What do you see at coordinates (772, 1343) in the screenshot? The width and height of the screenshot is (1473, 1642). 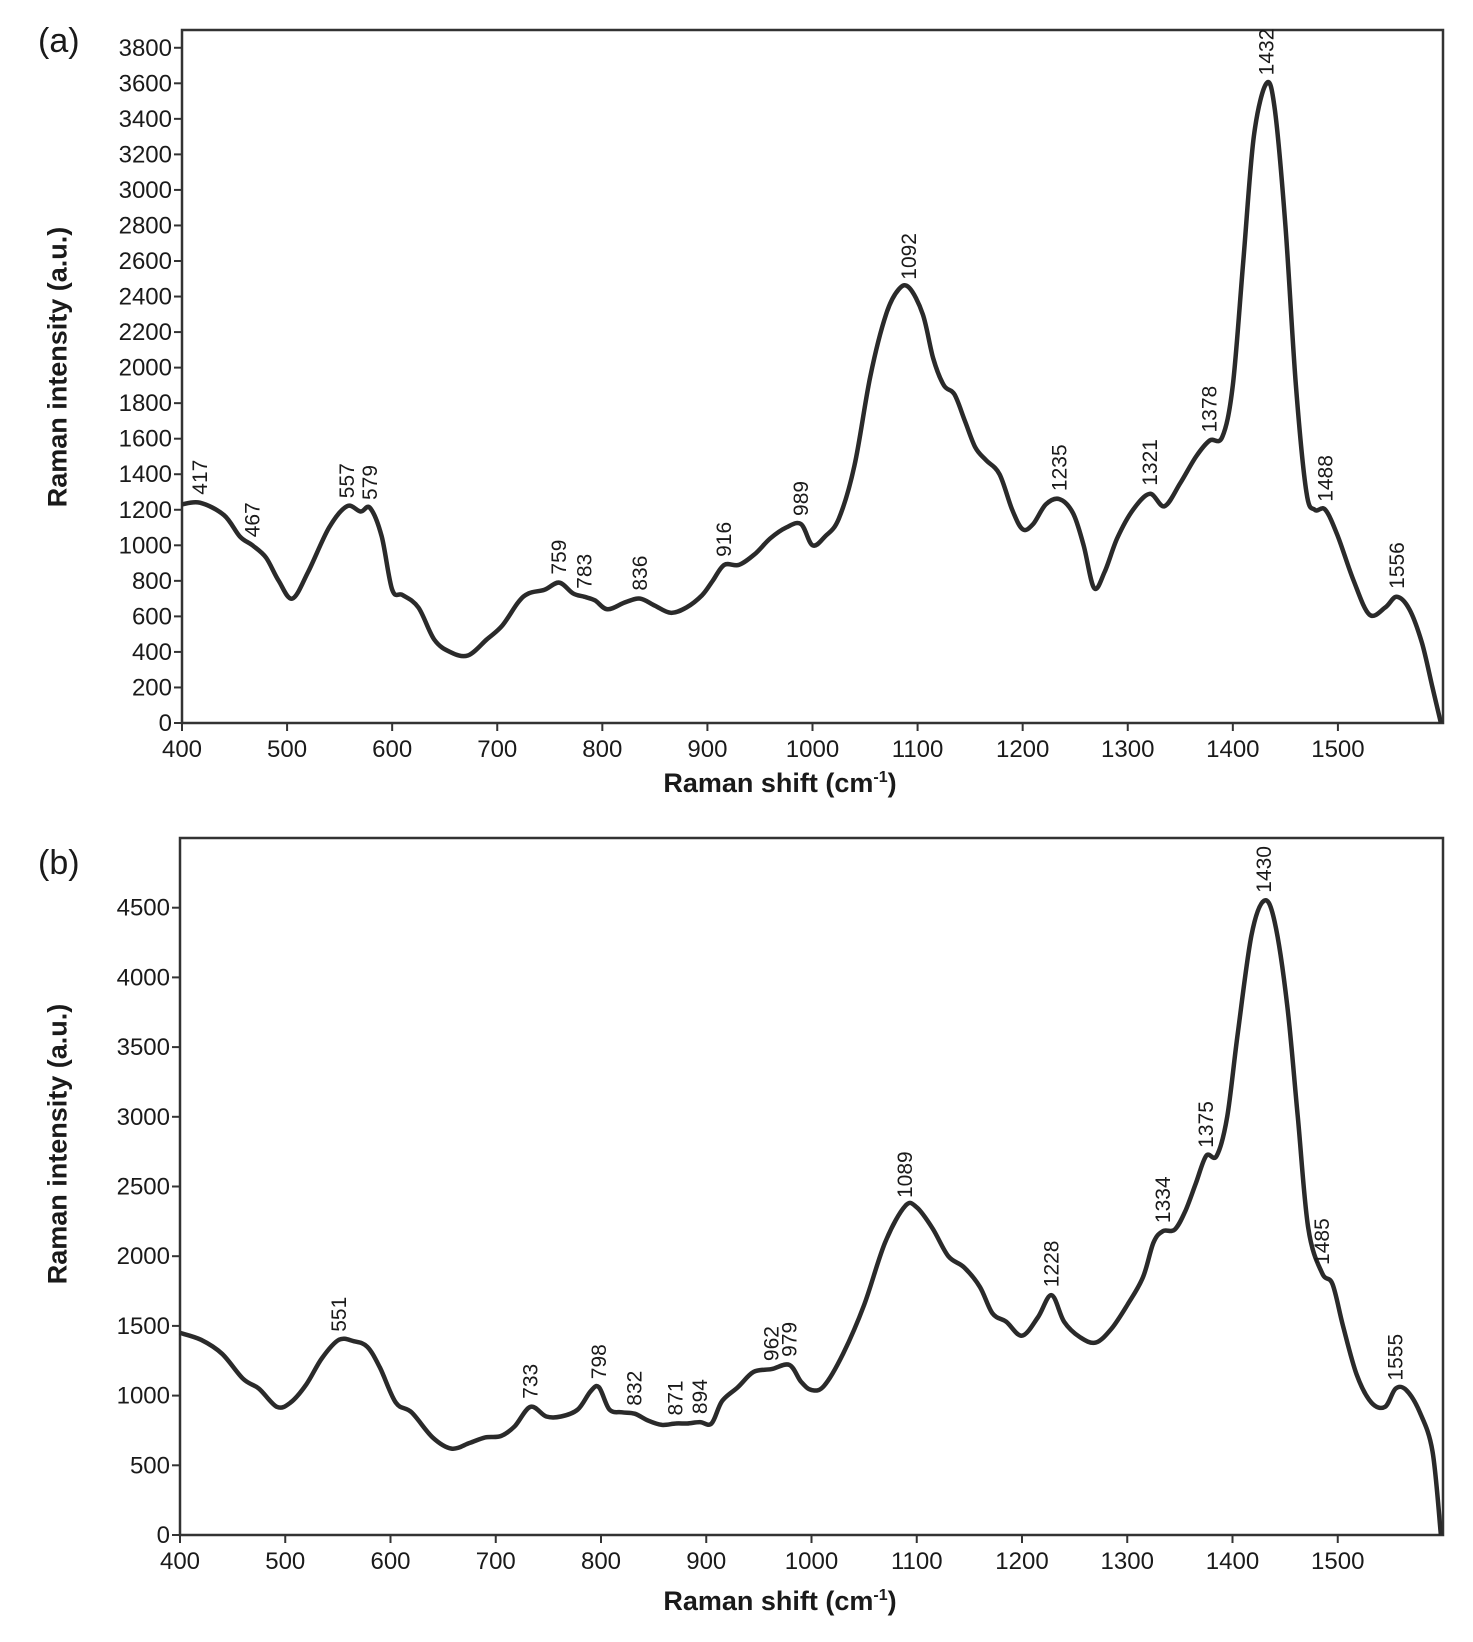 I see `peak-label: 962` at bounding box center [772, 1343].